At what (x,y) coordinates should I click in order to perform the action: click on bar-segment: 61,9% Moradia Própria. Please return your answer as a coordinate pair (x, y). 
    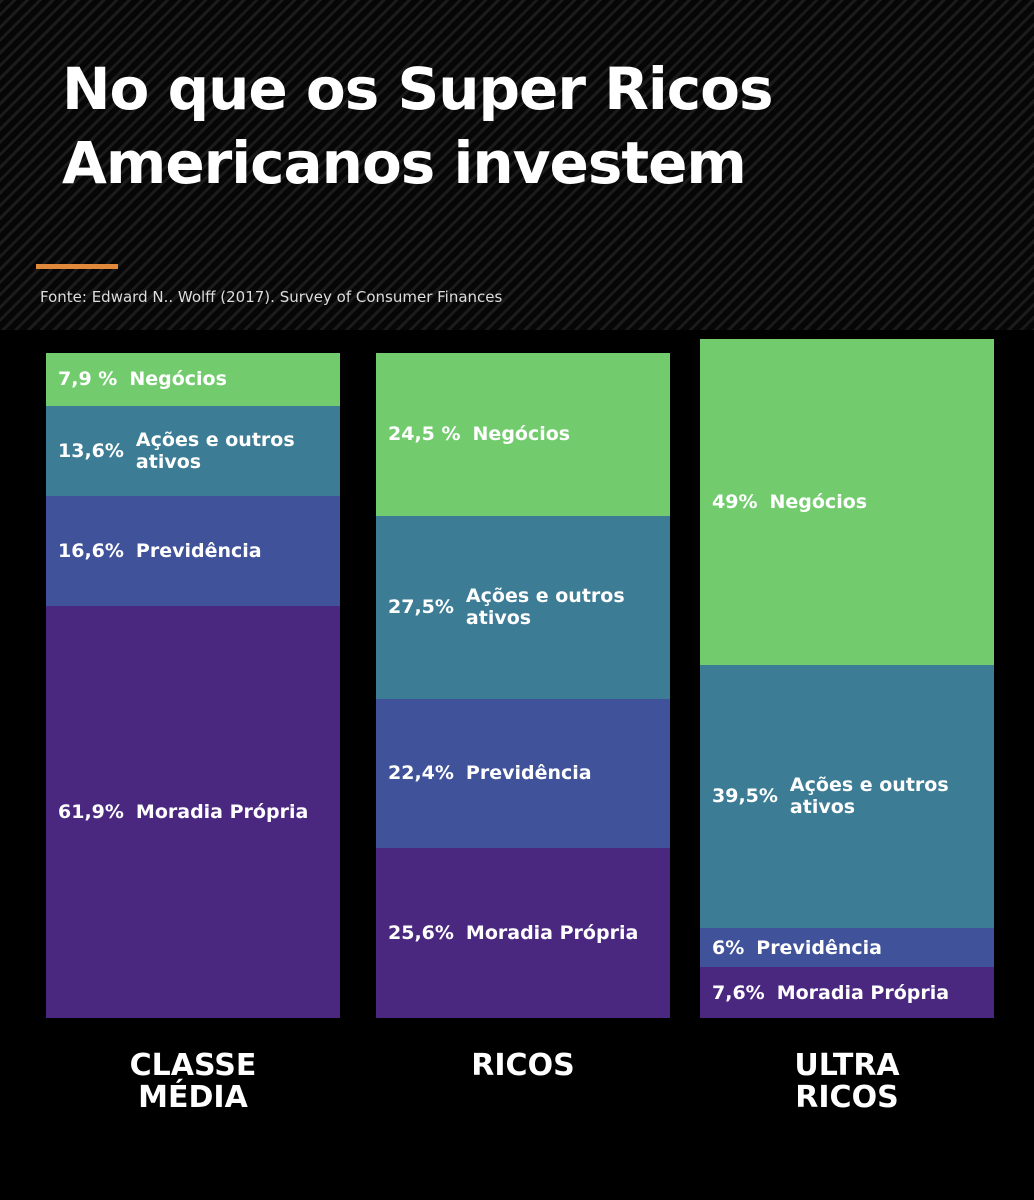
    Looking at the image, I should click on (193, 812).